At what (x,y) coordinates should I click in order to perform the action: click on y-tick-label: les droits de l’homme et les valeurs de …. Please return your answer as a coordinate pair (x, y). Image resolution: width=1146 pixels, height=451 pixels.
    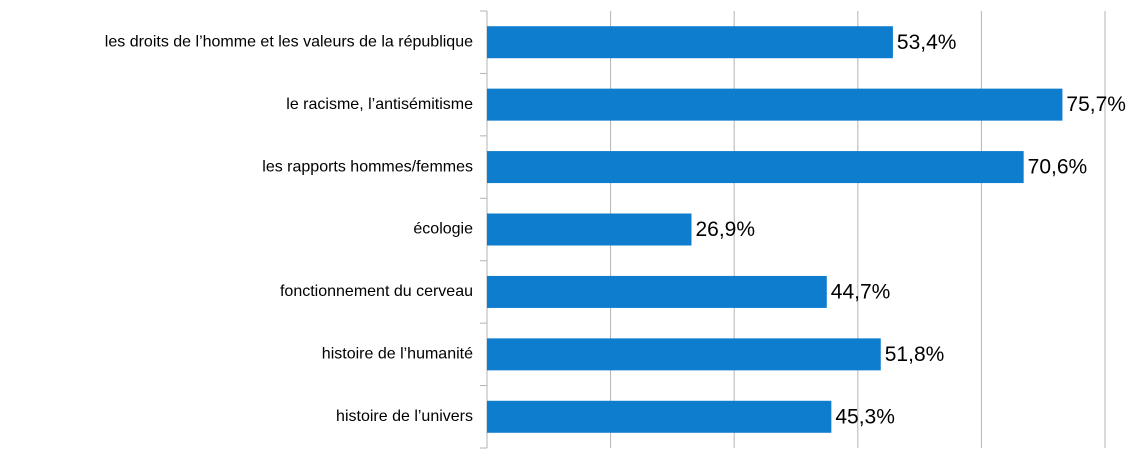
    Looking at the image, I should click on (289, 41).